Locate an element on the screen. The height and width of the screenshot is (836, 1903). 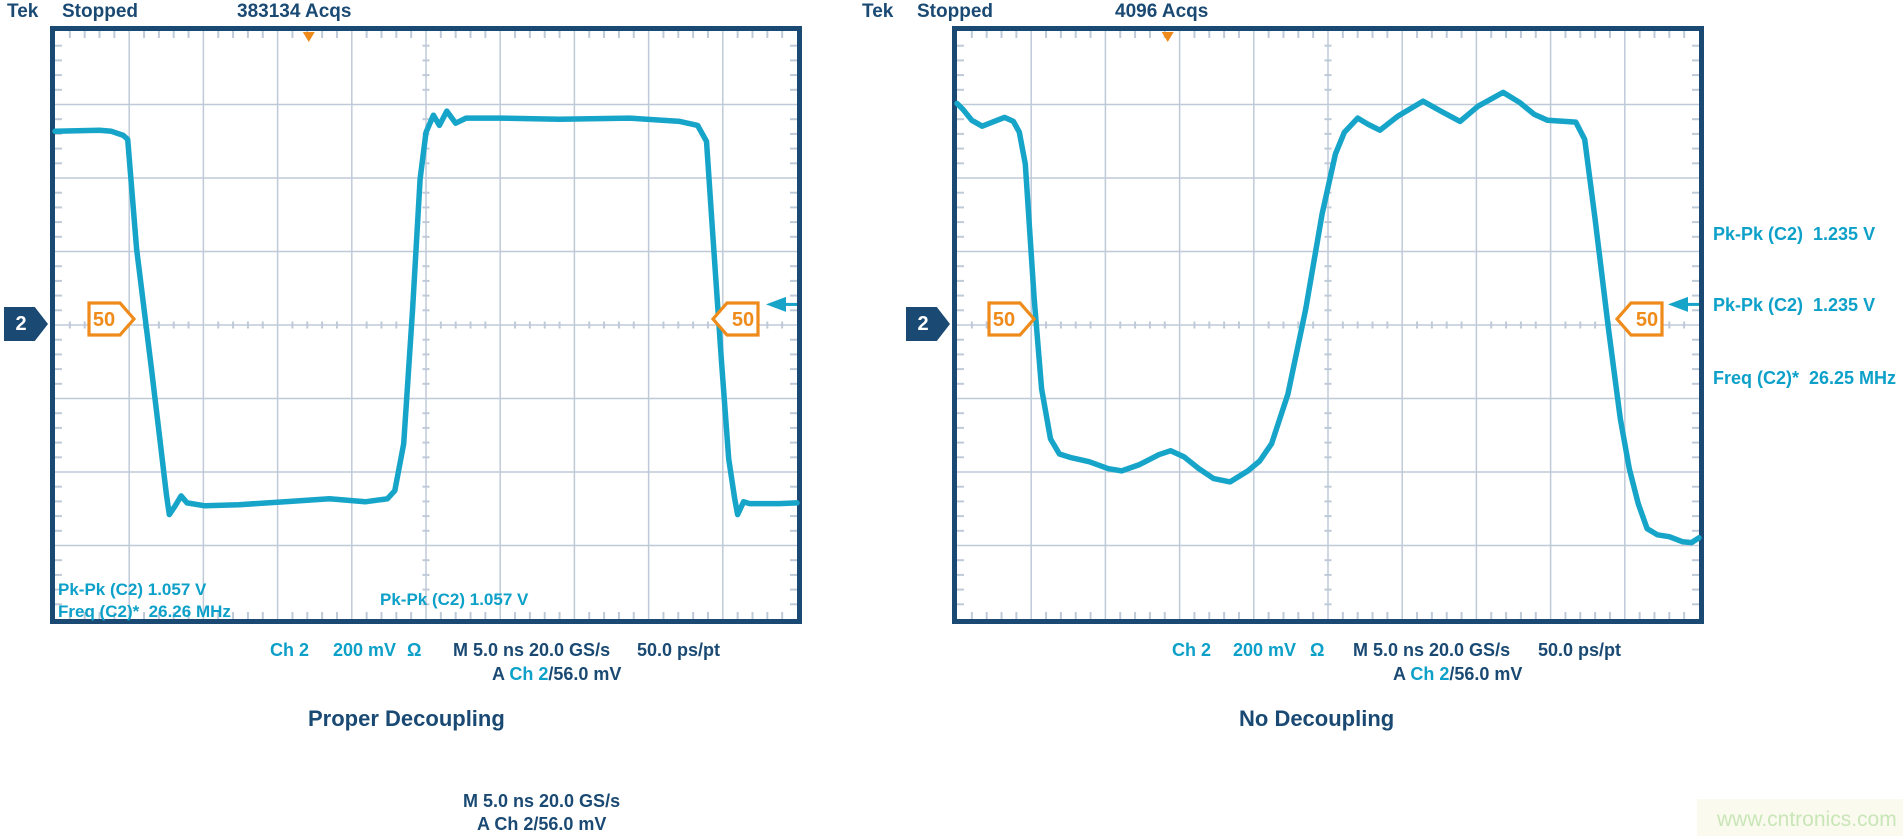
watermark-background is located at coordinates (1800, 817).